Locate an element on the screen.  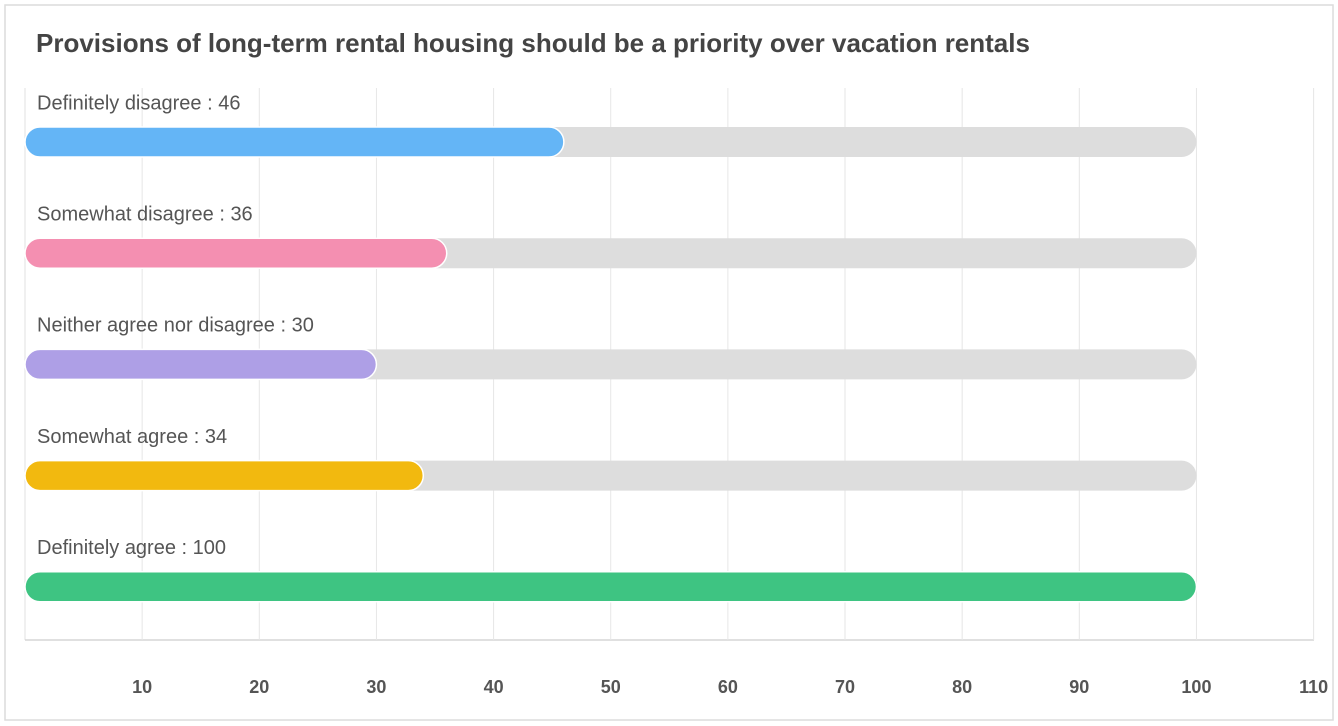
x-tick-label: 90 is located at coordinates (1079, 687).